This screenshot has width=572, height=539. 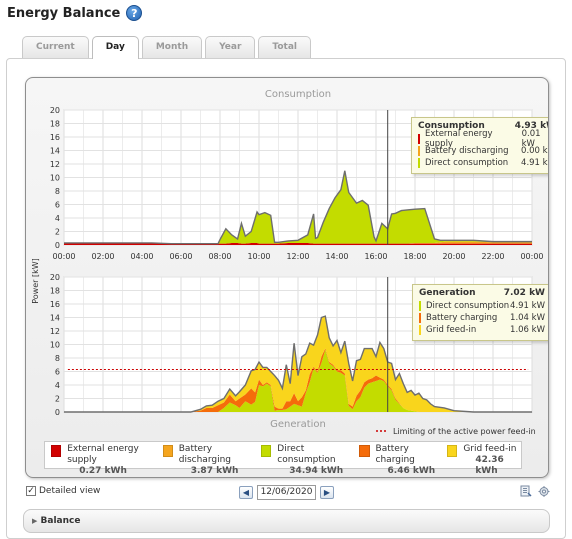 I want to click on x-tick-label: 08:00, so click(x=219, y=256).